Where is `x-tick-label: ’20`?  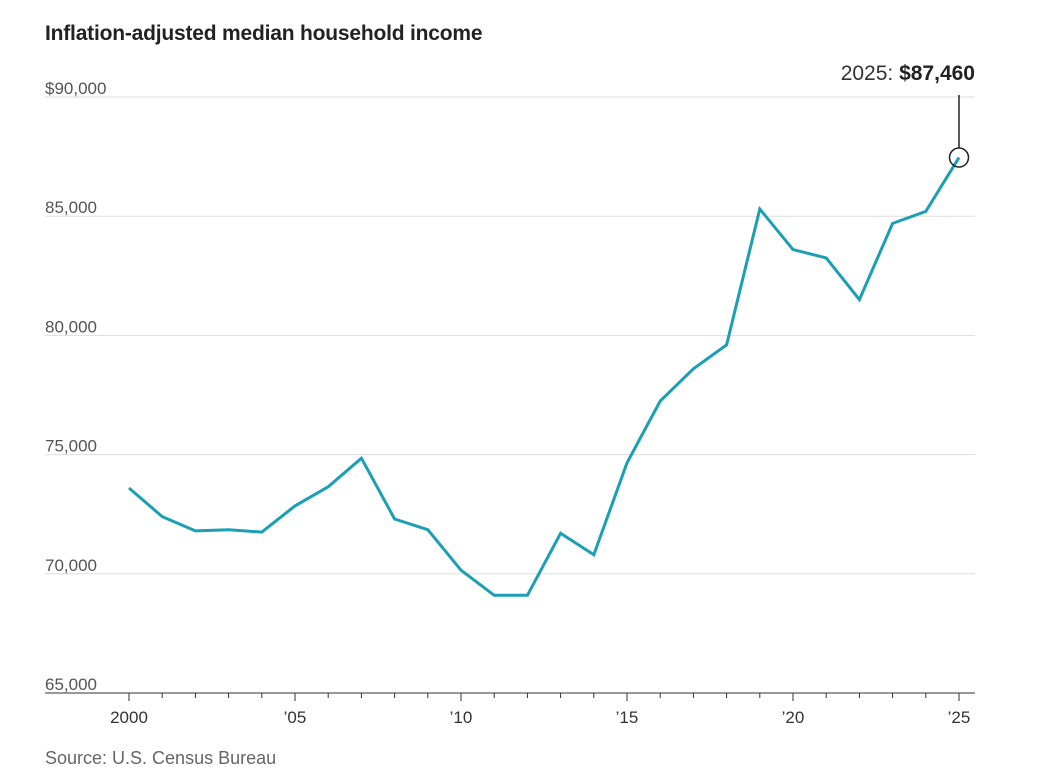 x-tick-label: ’20 is located at coordinates (793, 717).